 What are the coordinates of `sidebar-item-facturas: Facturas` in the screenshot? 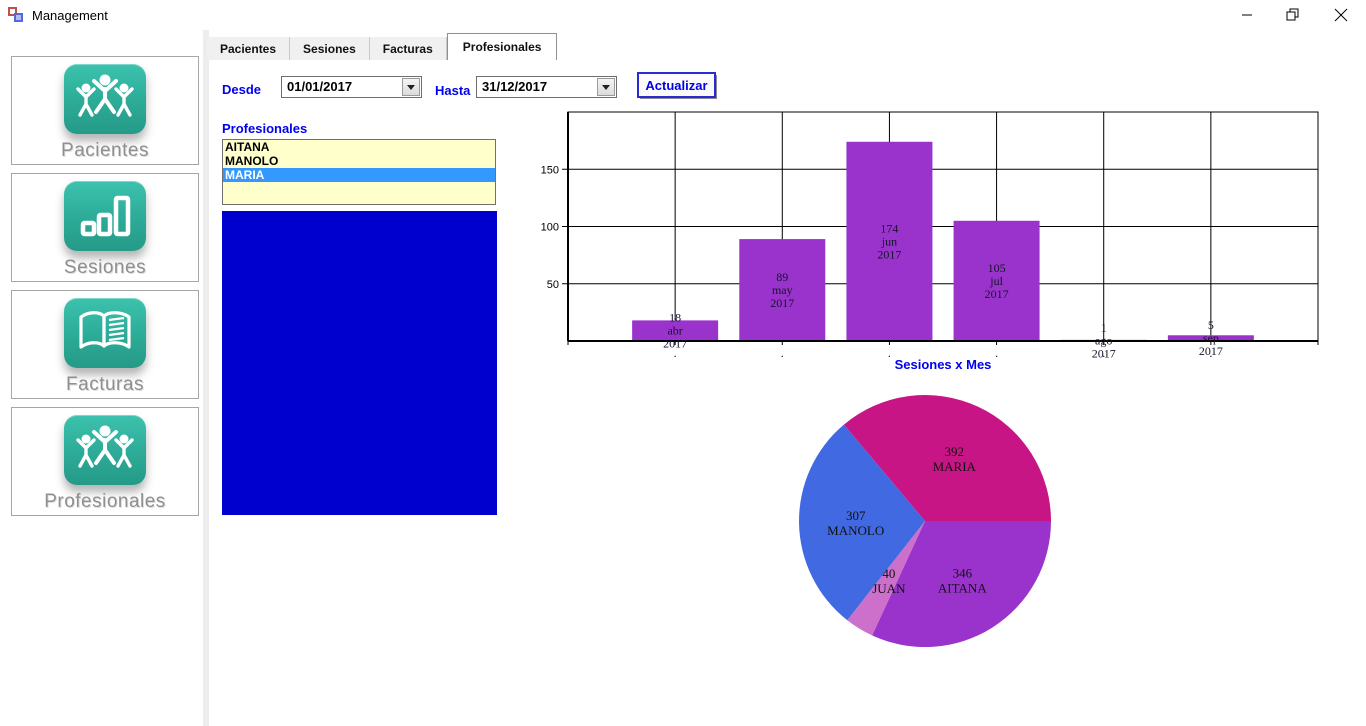 It's located at (105, 344).